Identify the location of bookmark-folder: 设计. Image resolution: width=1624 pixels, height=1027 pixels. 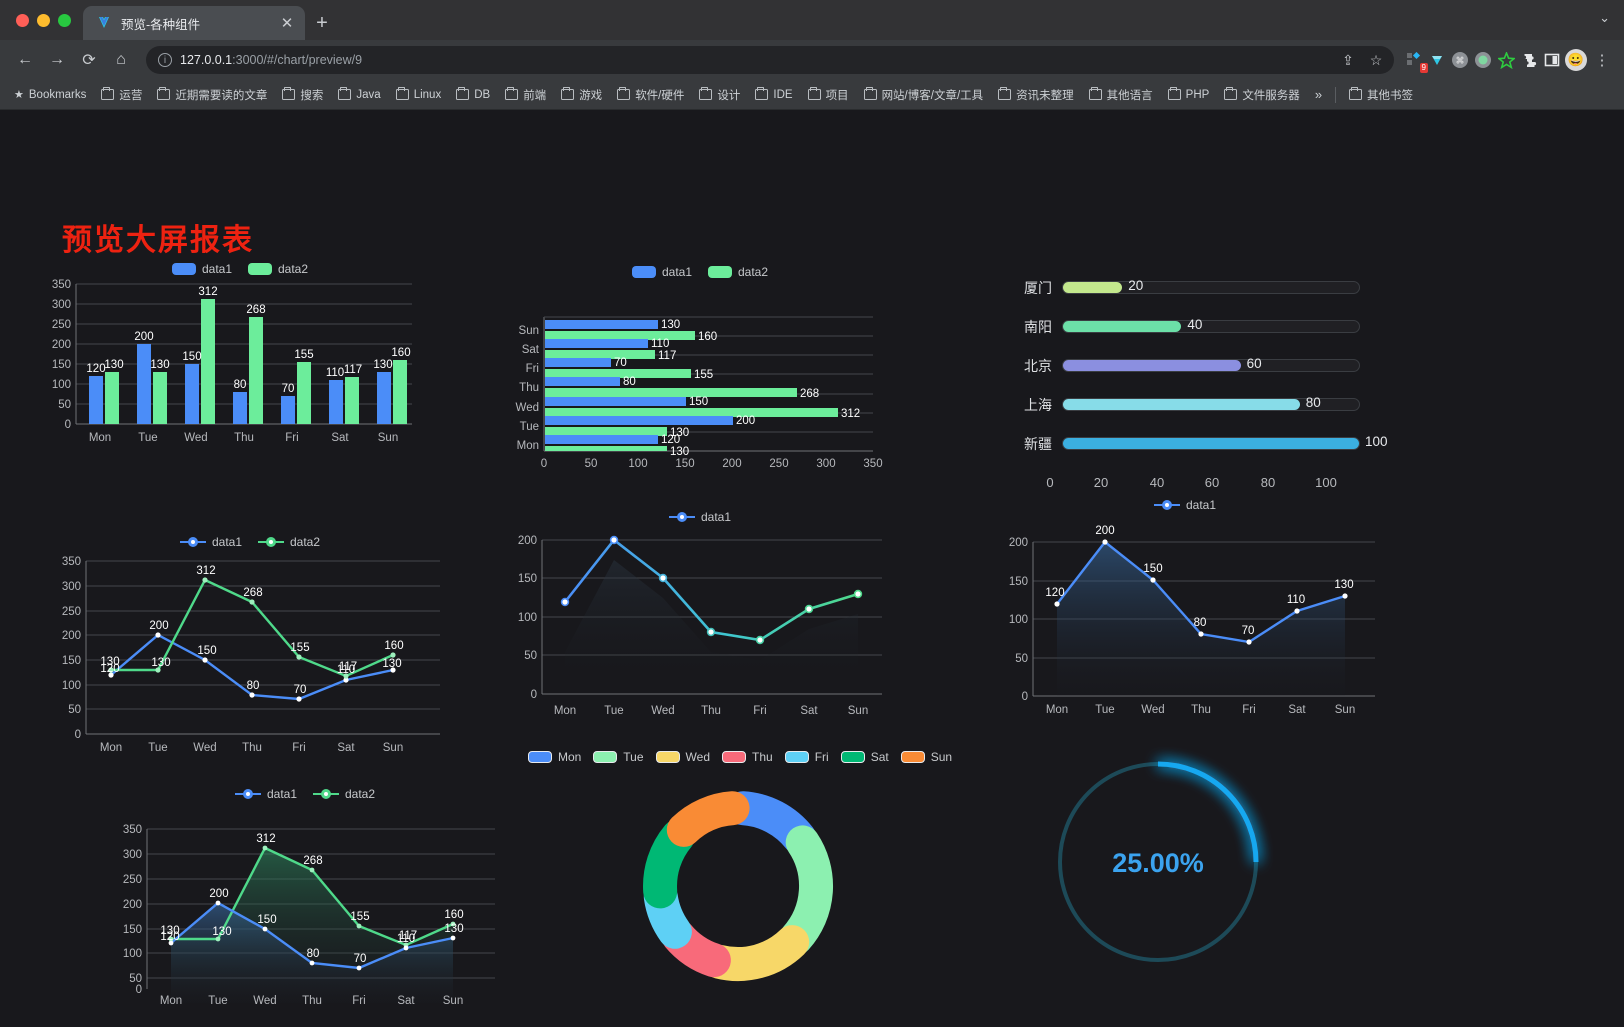
(719, 95).